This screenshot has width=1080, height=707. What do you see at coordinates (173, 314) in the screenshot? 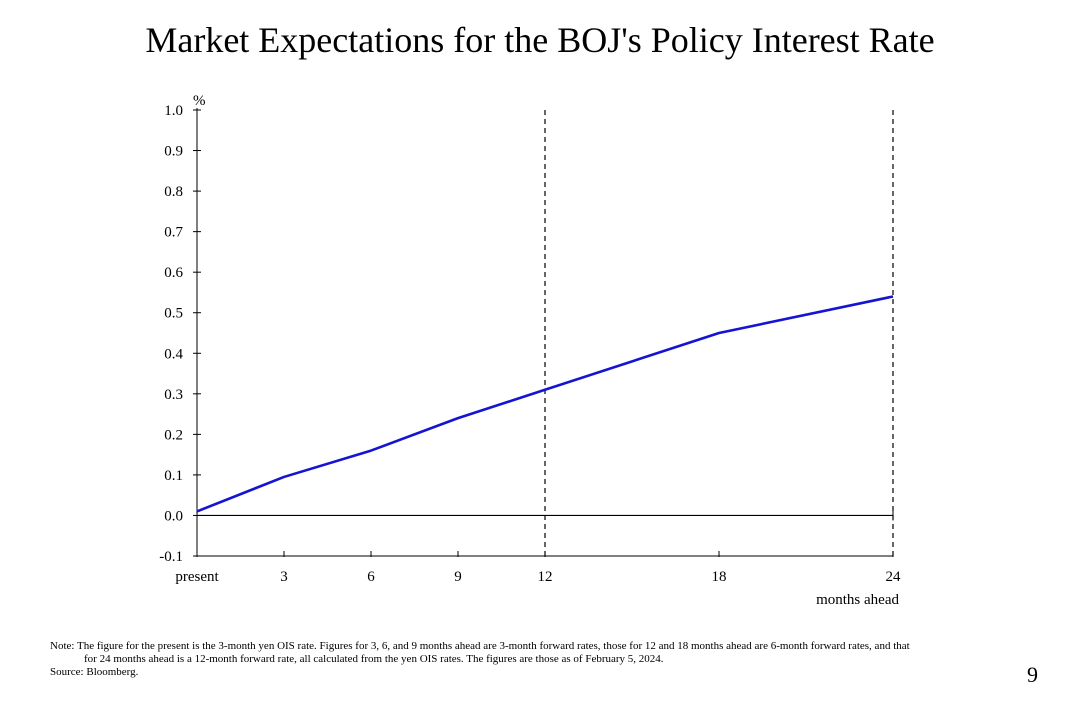
I see `y-tick-label: 0.5` at bounding box center [173, 314].